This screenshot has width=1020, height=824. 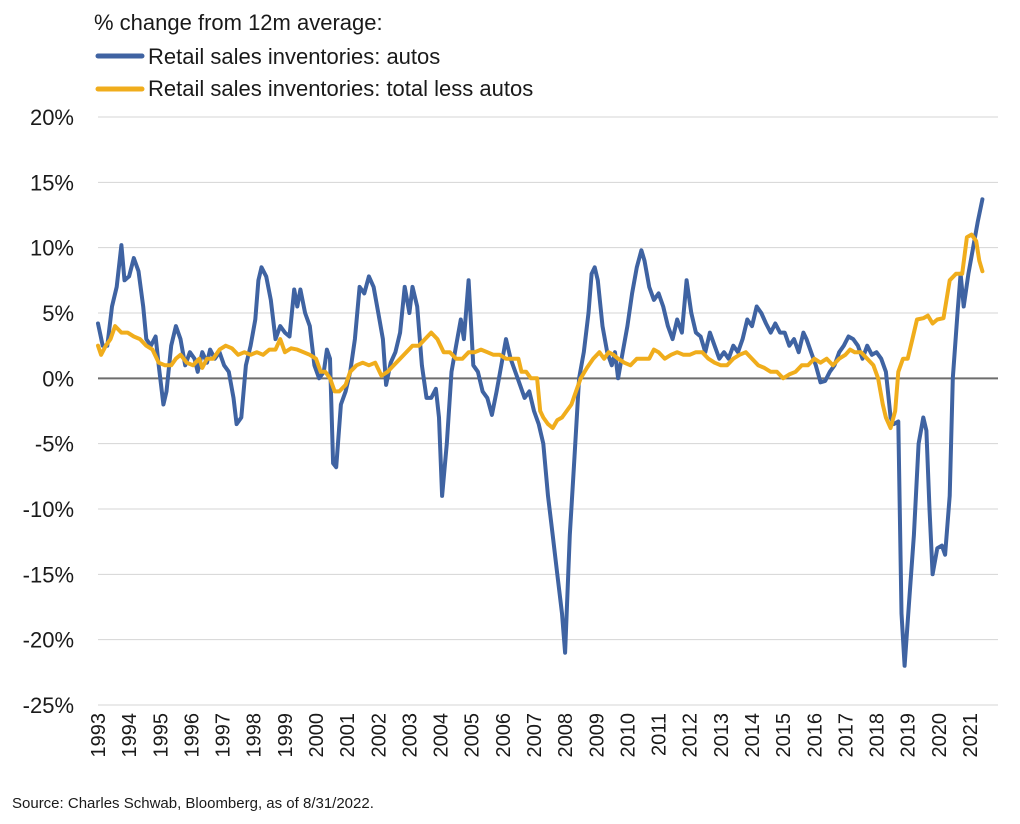 What do you see at coordinates (442, 735) in the screenshot?
I see `x-tick-label: 2004` at bounding box center [442, 735].